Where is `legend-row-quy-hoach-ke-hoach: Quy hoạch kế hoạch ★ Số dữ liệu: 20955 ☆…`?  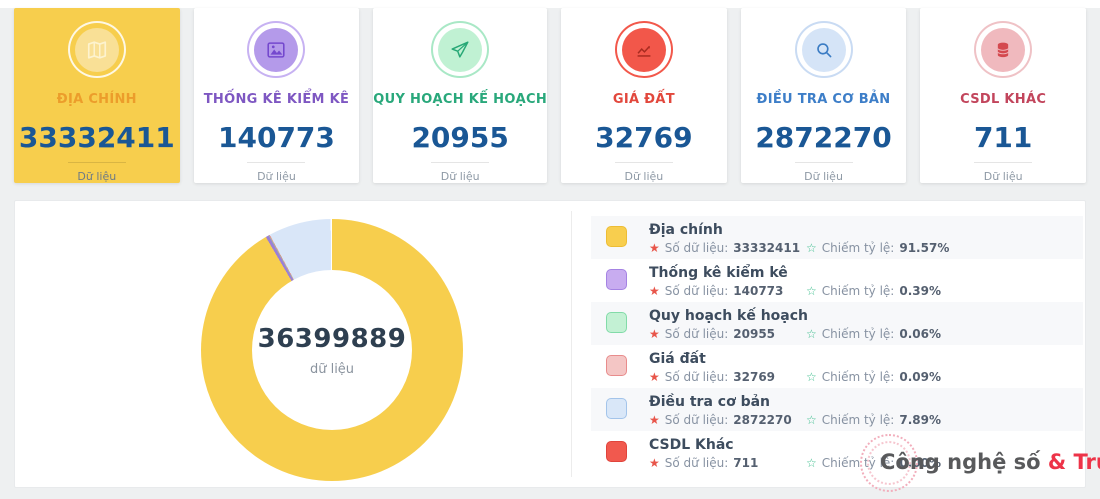 legend-row-quy-hoach-ke-hoach: Quy hoạch kế hoạch ★ Số dữ liệu: 20955 ☆… is located at coordinates (837, 323).